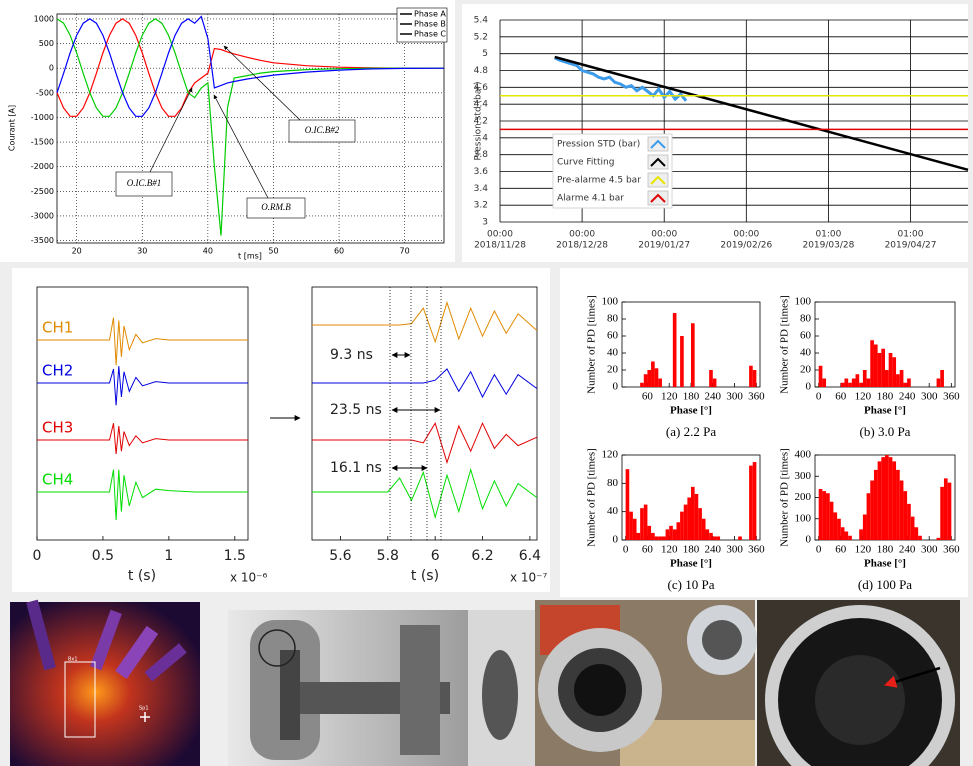  Describe the element at coordinates (658, 198) in the screenshot. I see `legend-swatch` at that location.